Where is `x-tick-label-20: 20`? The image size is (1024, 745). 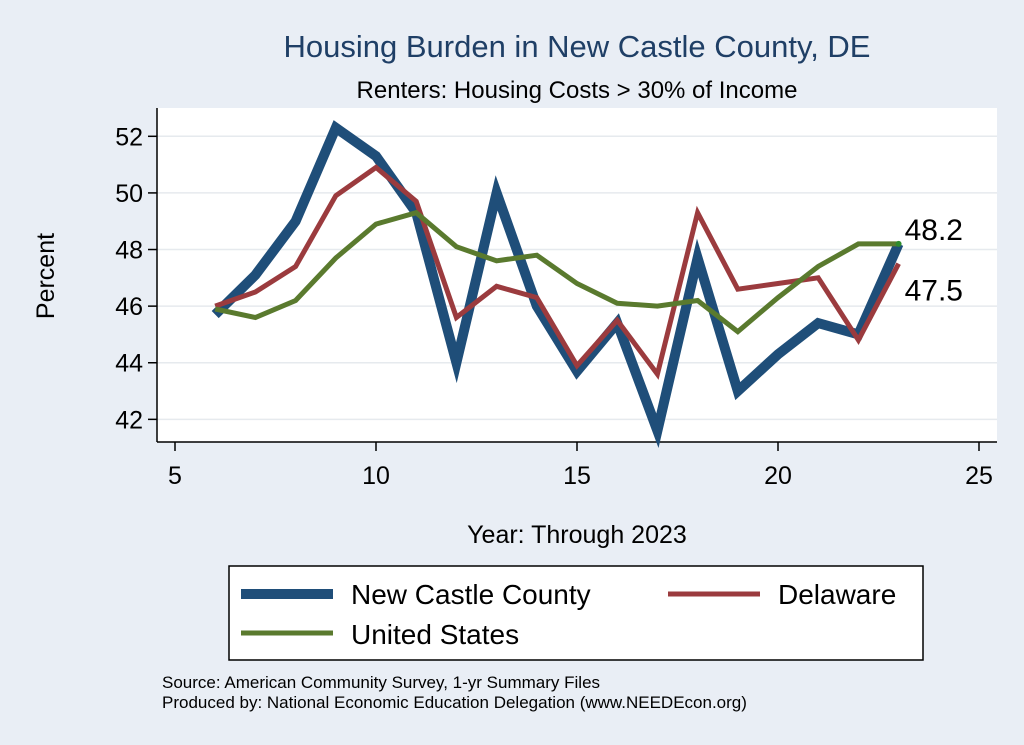
x-tick-label-20: 20 is located at coordinates (778, 476).